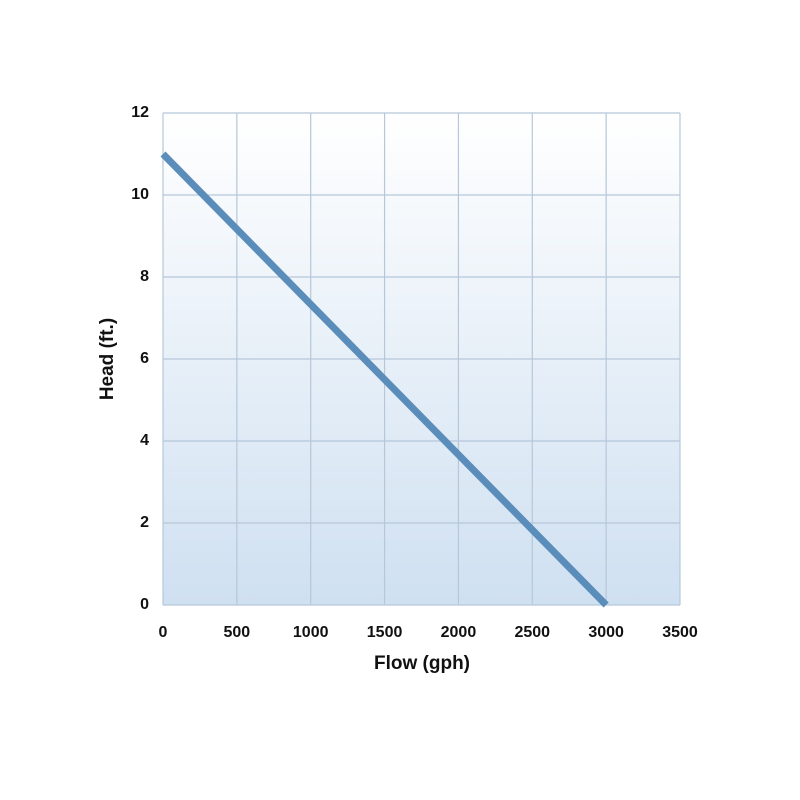 The image size is (800, 800). What do you see at coordinates (532, 632) in the screenshot?
I see `x-tick-label: 2500` at bounding box center [532, 632].